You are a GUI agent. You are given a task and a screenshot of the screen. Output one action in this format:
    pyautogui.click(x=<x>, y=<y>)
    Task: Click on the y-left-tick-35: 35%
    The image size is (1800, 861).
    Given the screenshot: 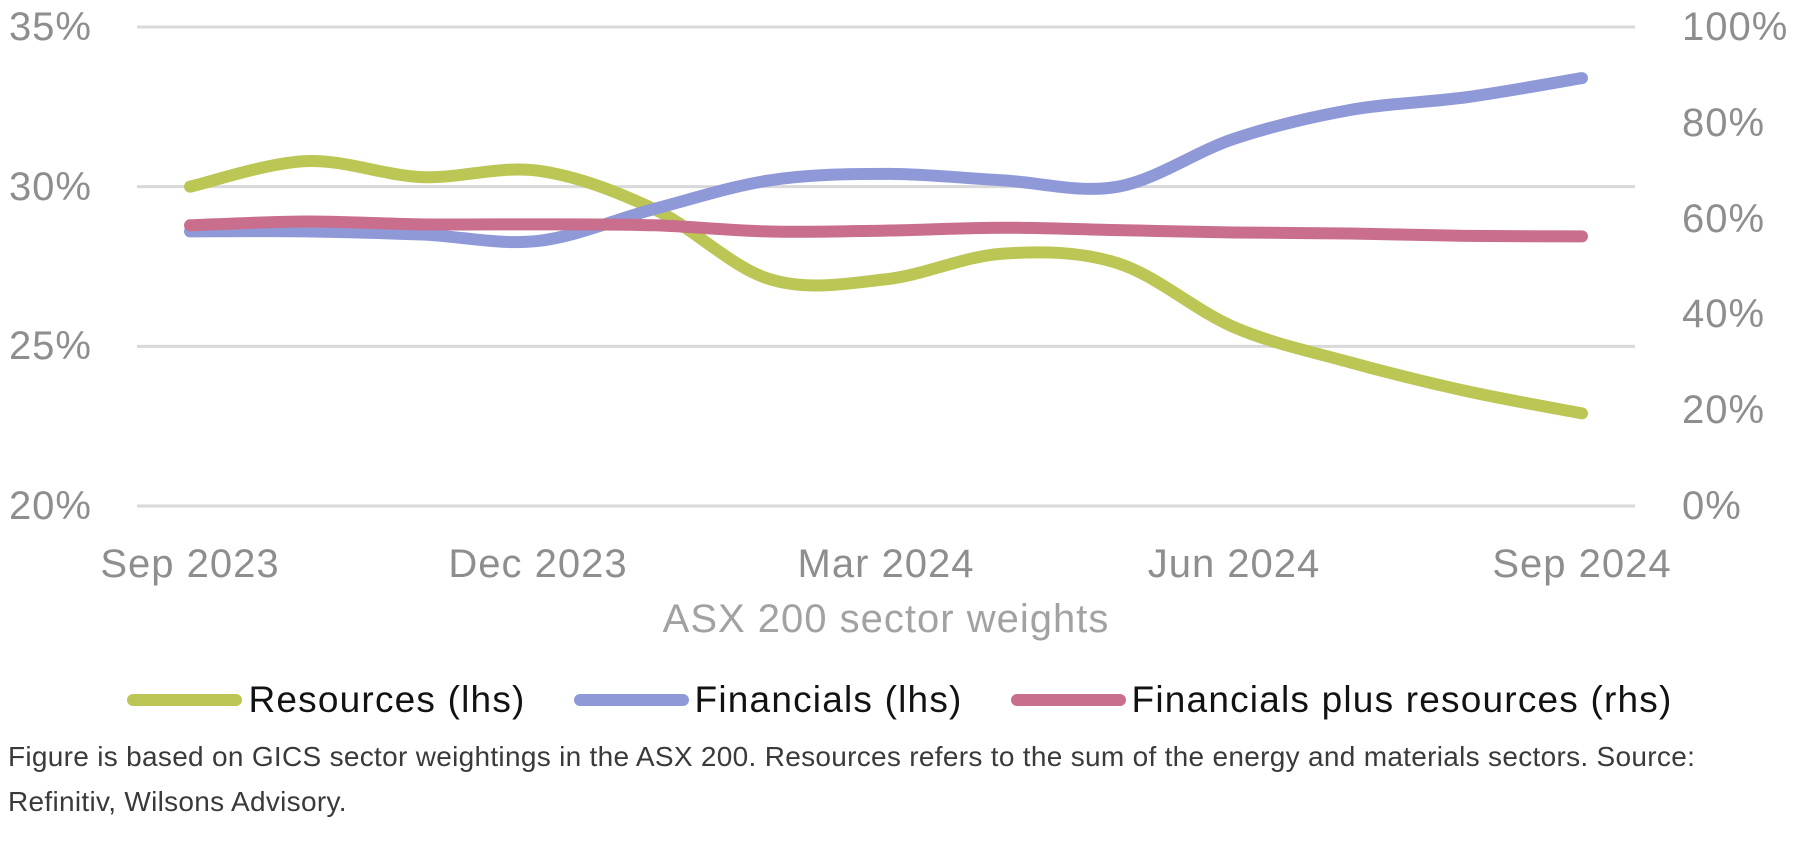 What is the action you would take?
    pyautogui.click(x=50, y=27)
    